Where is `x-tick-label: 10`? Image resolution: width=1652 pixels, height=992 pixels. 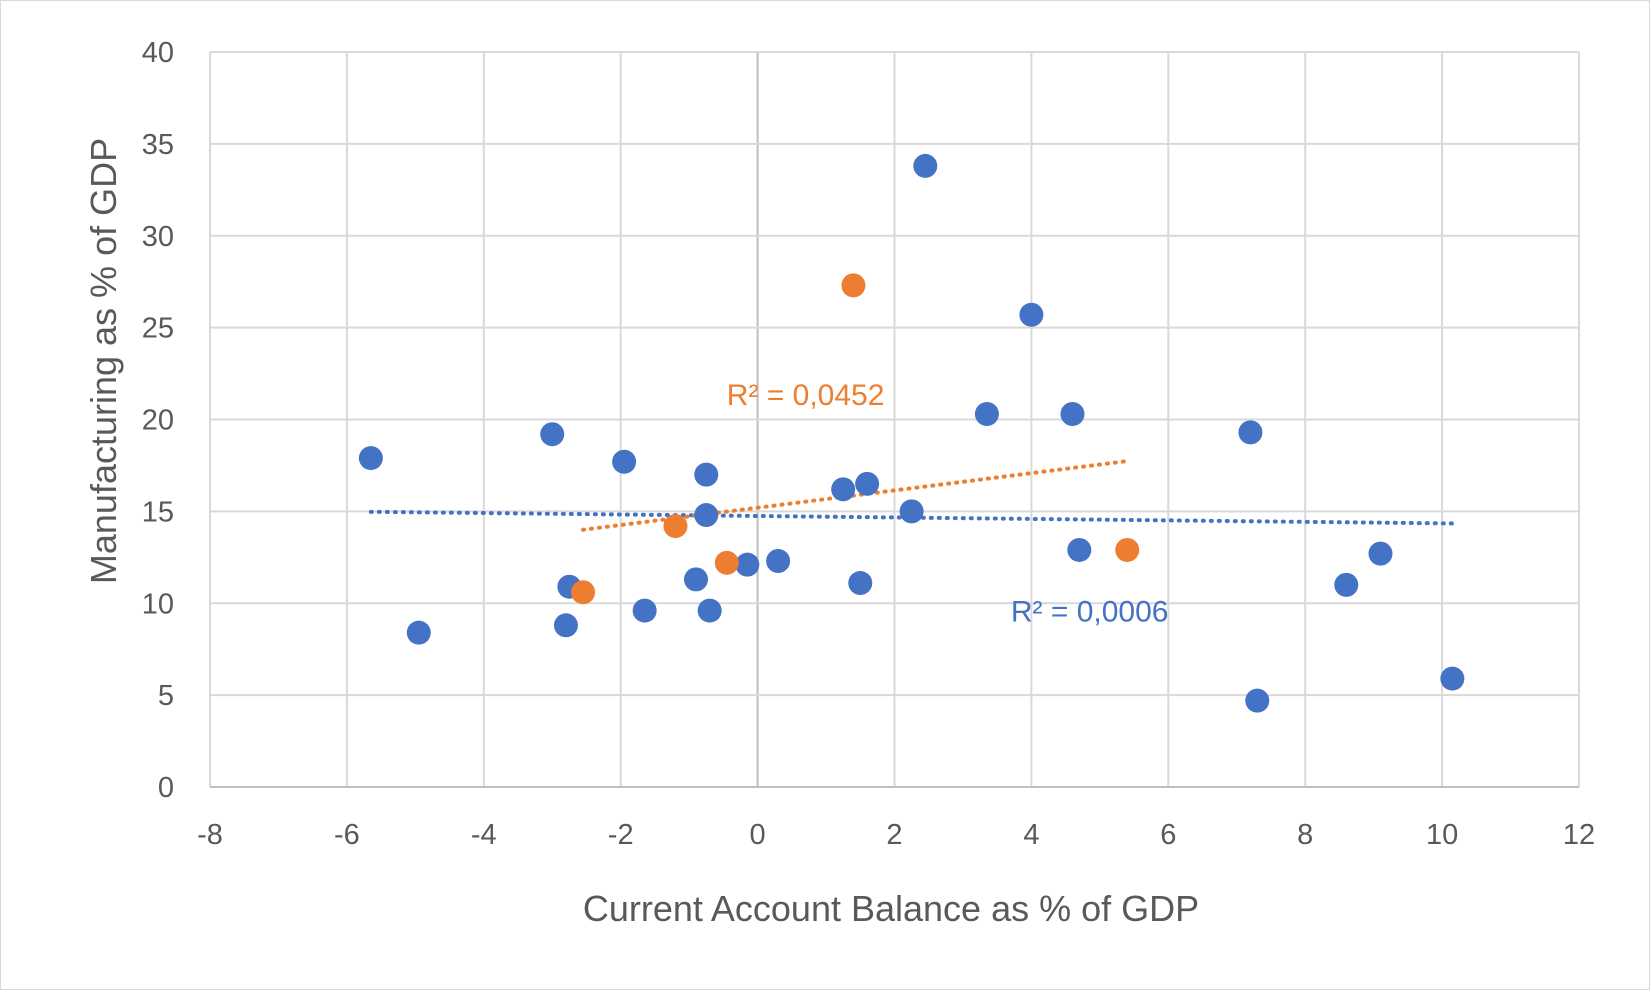 x-tick-label: 10 is located at coordinates (1442, 835).